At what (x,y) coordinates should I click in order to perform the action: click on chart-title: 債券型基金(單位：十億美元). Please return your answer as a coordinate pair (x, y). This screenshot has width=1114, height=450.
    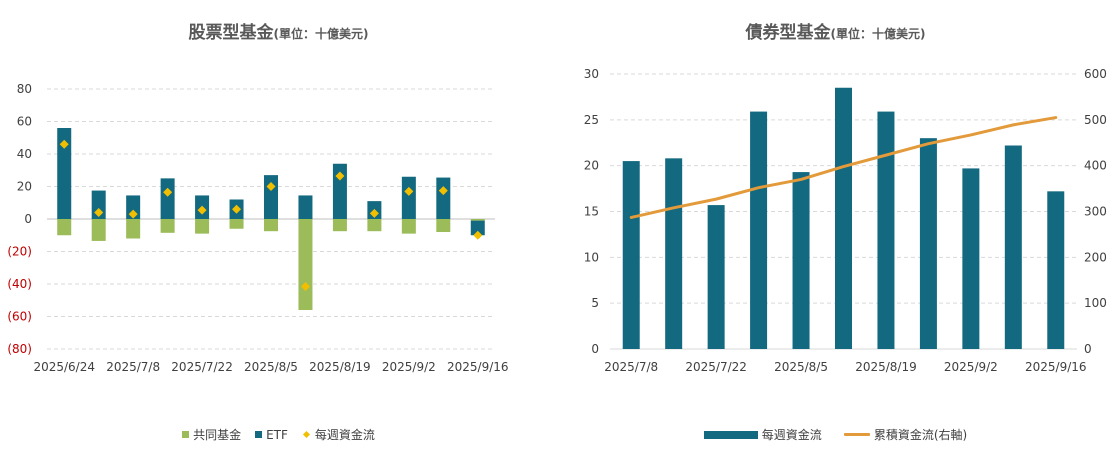
    Looking at the image, I should click on (835, 30).